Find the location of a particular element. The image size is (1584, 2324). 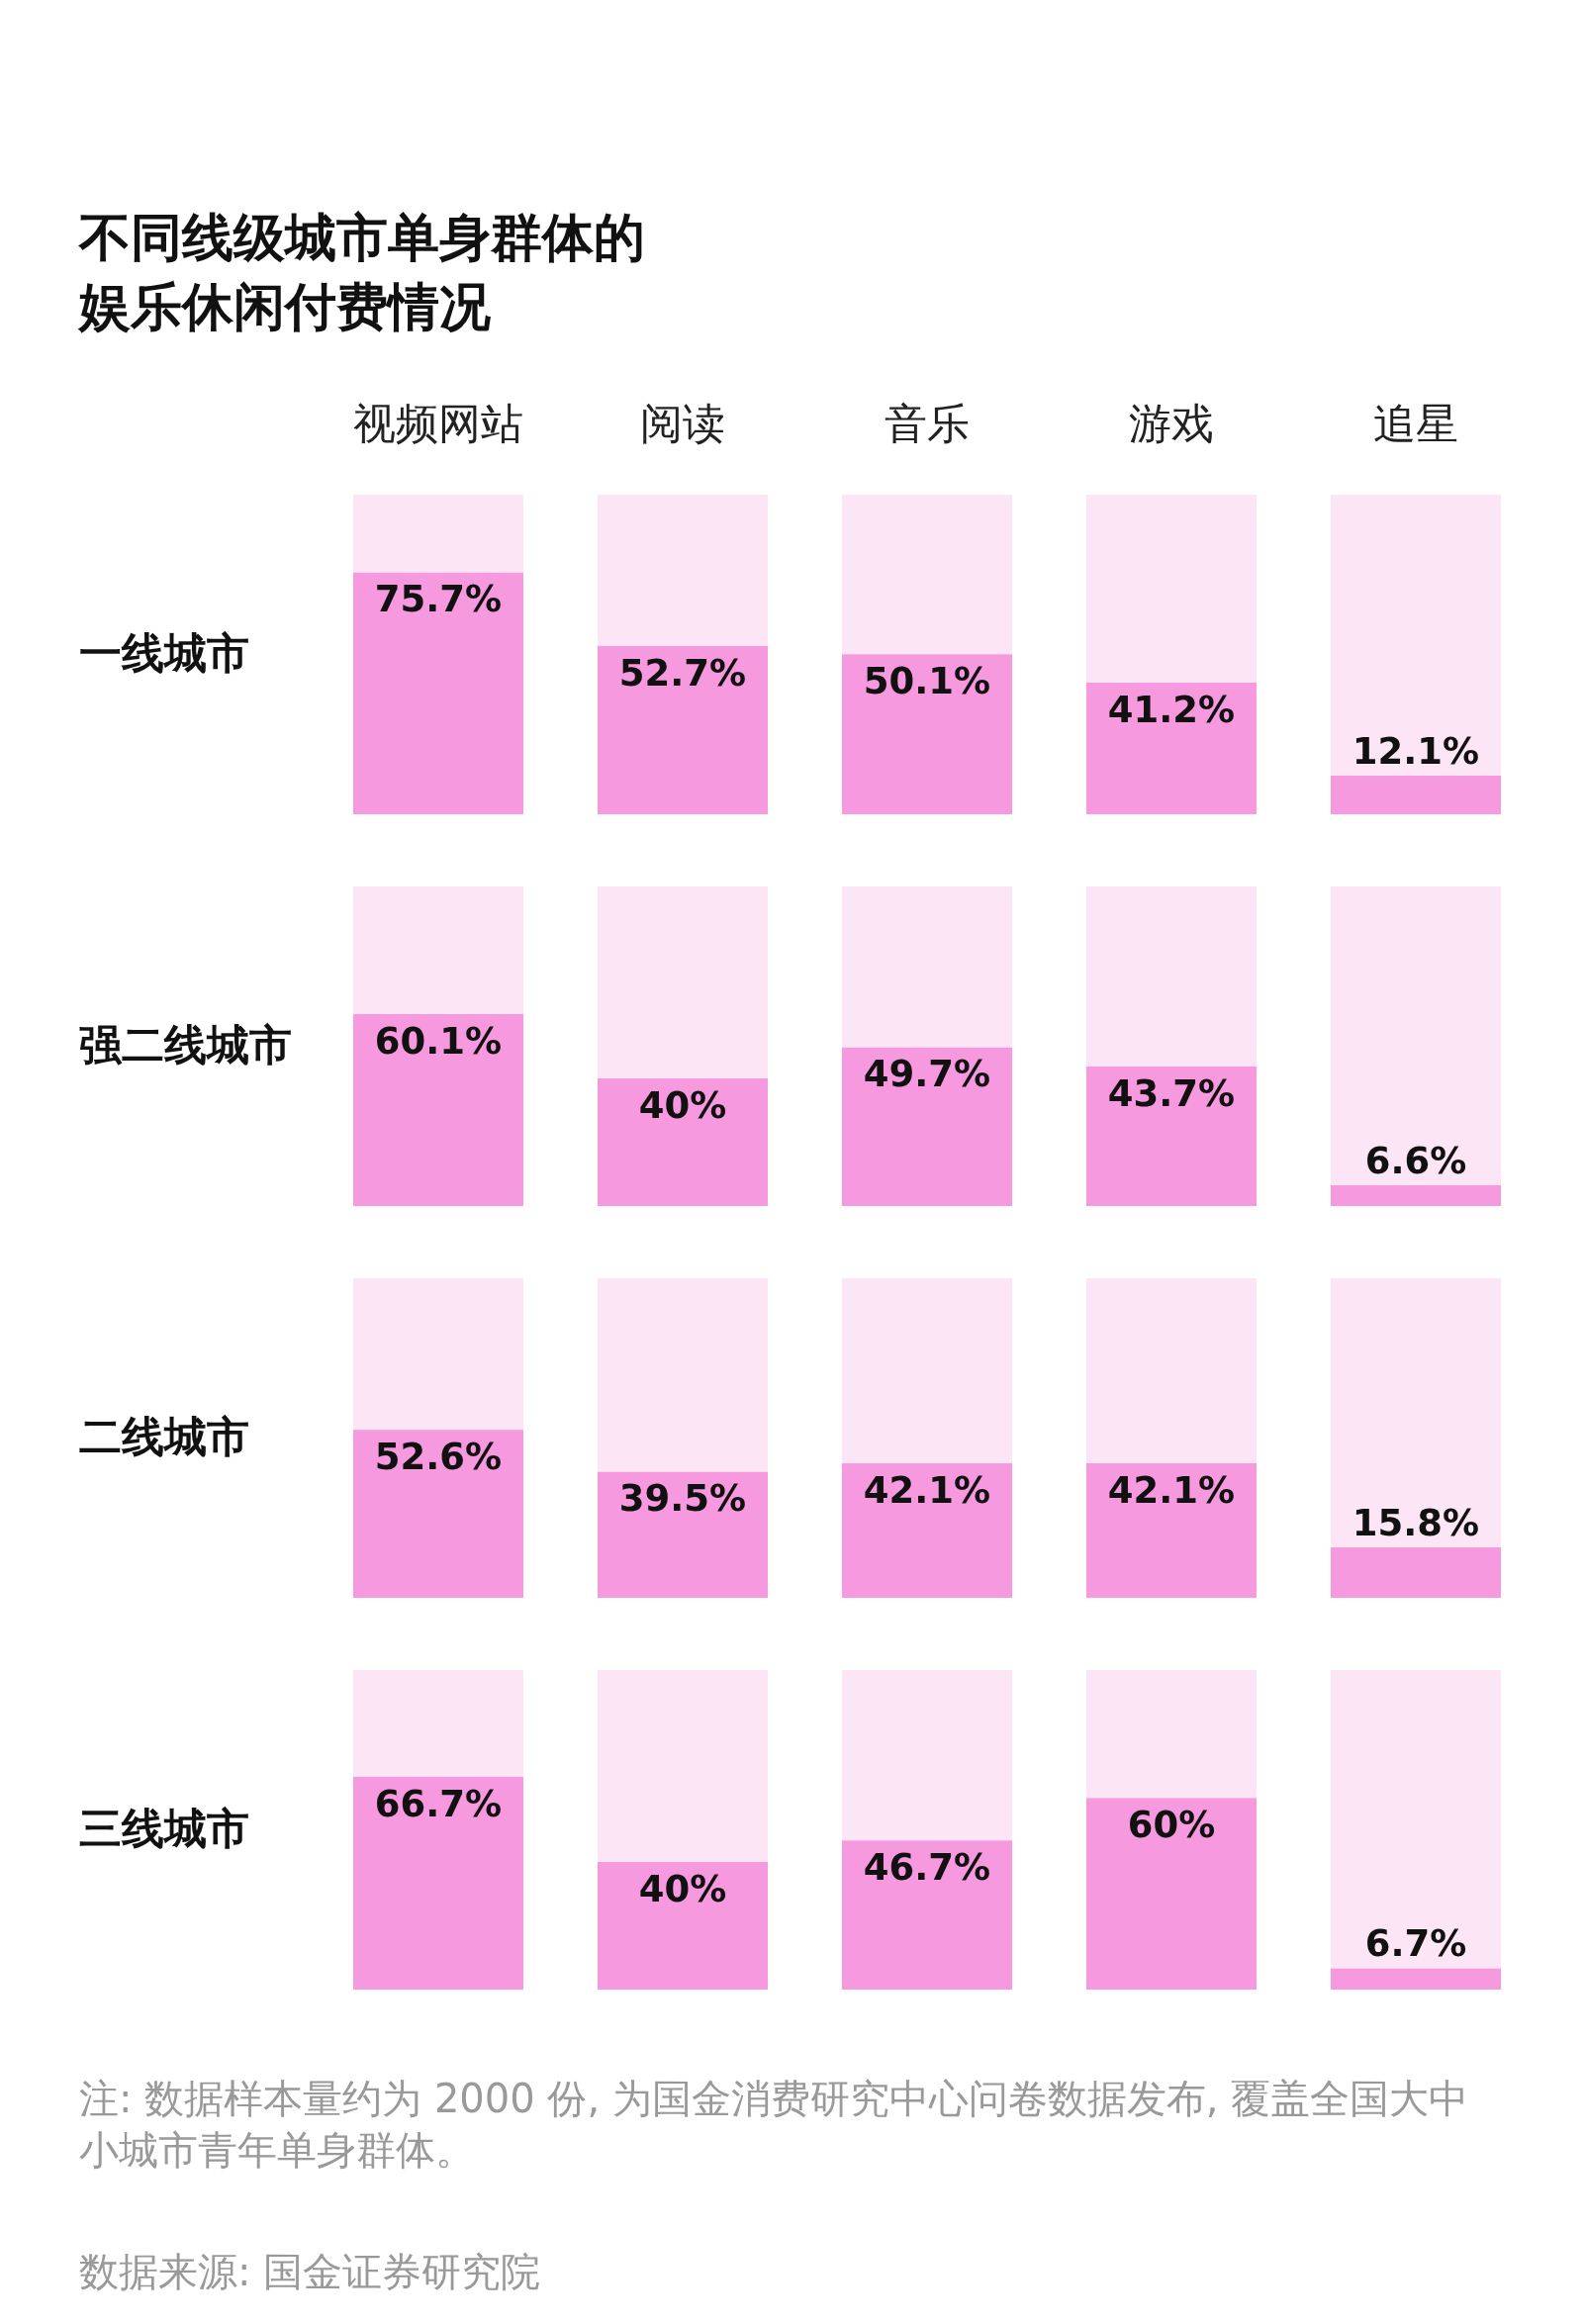

data-label: 52.6% is located at coordinates (439, 1457).